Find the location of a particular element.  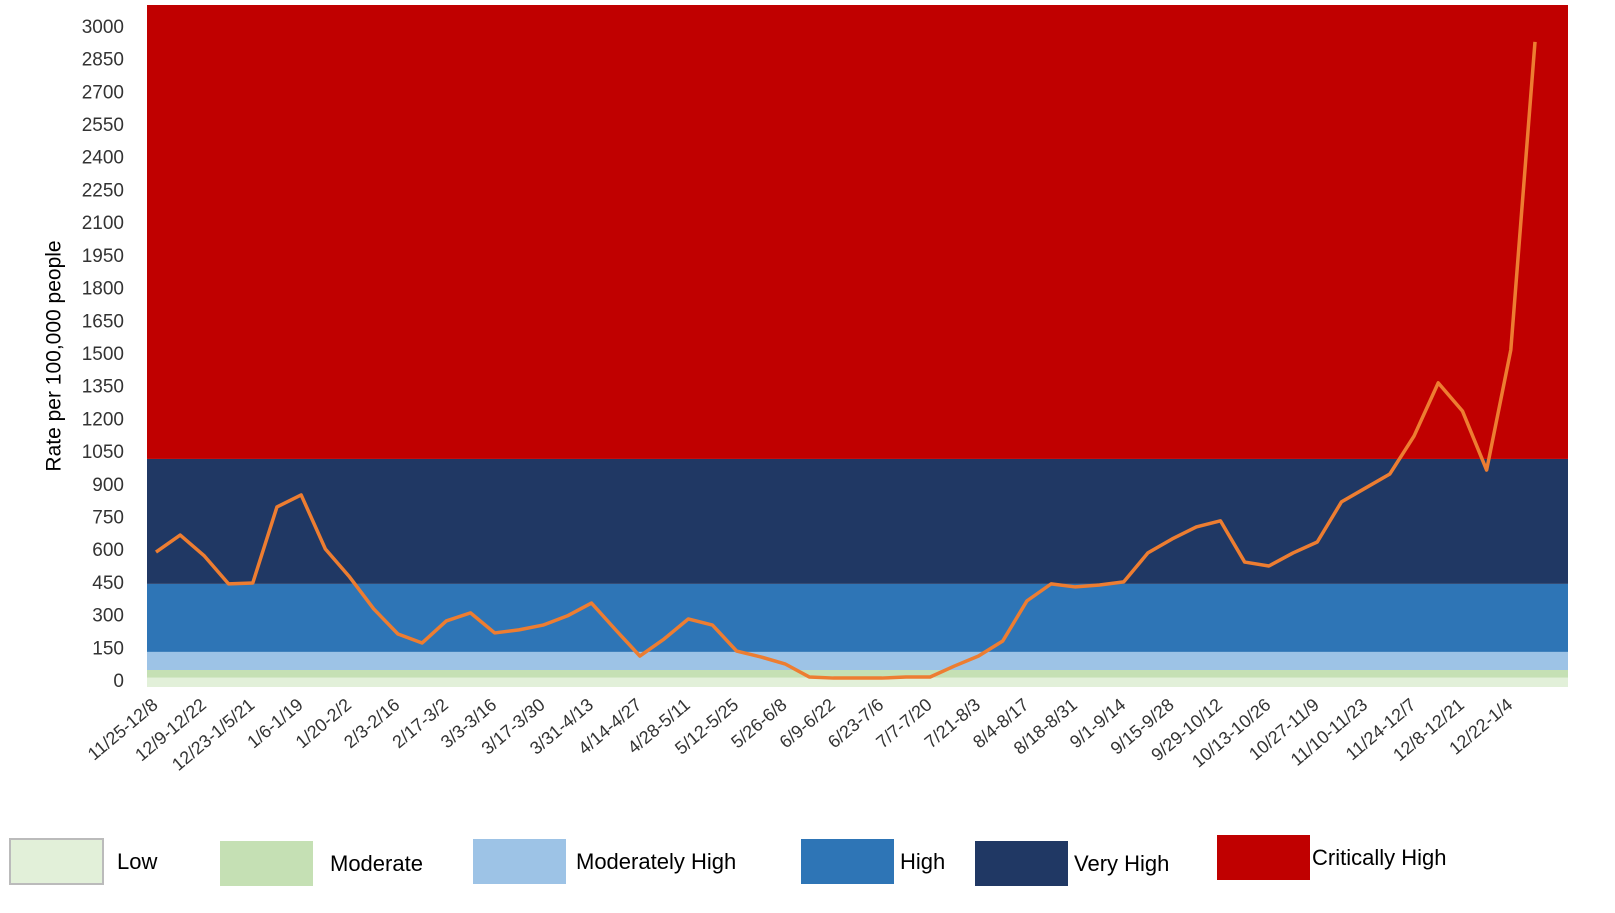

y-tick-label: 2550 is located at coordinates (103, 125).